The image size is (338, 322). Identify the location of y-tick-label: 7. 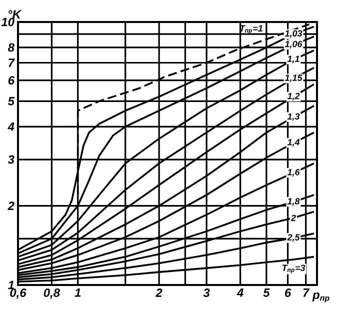
(11, 62).